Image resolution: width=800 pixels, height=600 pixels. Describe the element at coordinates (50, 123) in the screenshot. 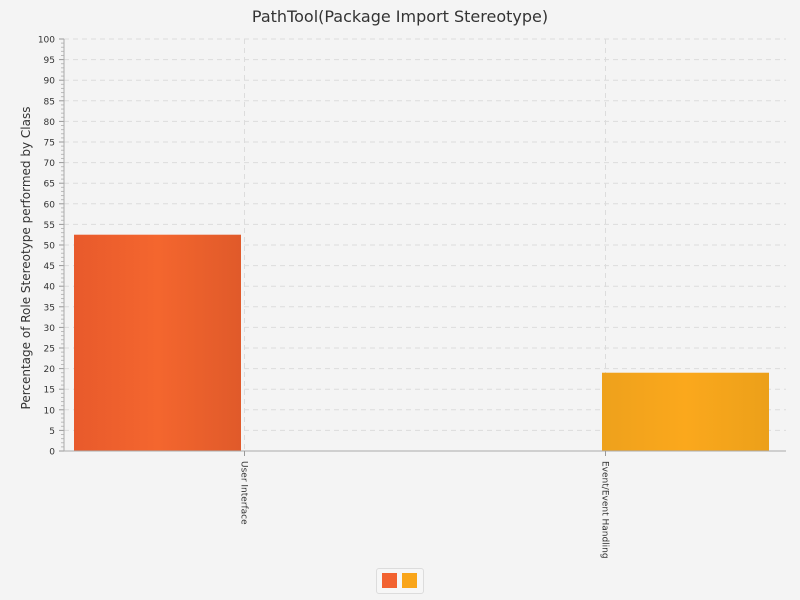

I see `y-tick-label: 80` at that location.